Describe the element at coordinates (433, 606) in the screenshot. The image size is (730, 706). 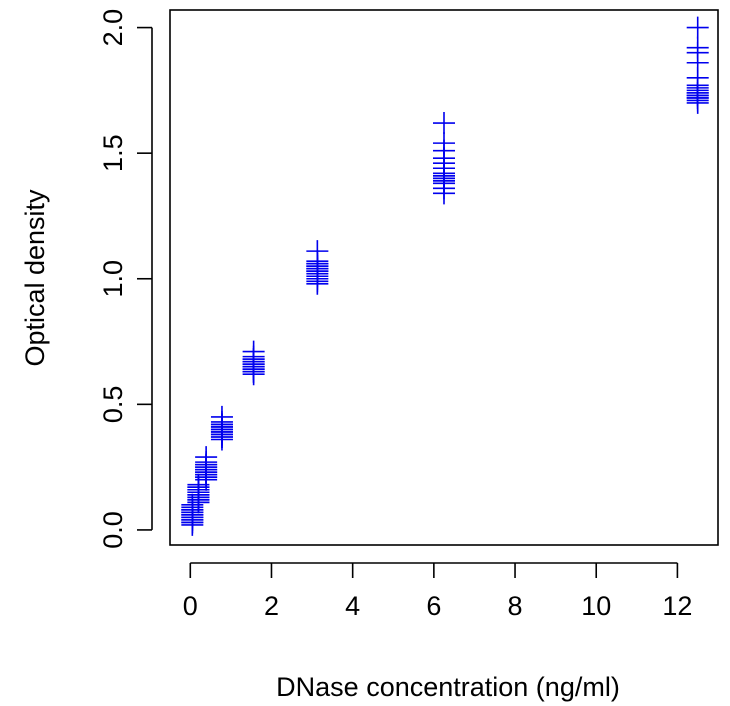
I see `x-tick-label: 6` at that location.